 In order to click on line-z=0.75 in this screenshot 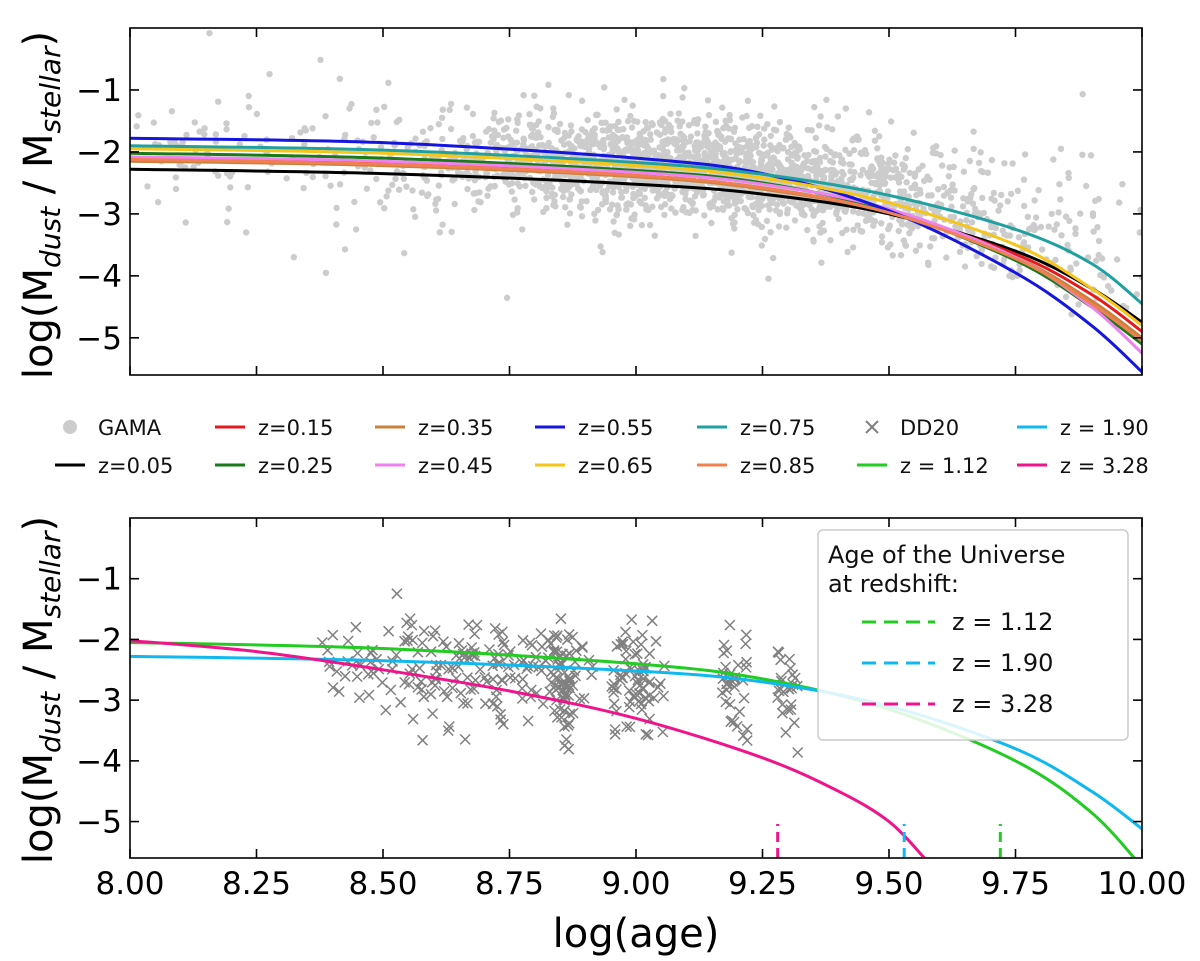, I will do `click(636, 224)`.